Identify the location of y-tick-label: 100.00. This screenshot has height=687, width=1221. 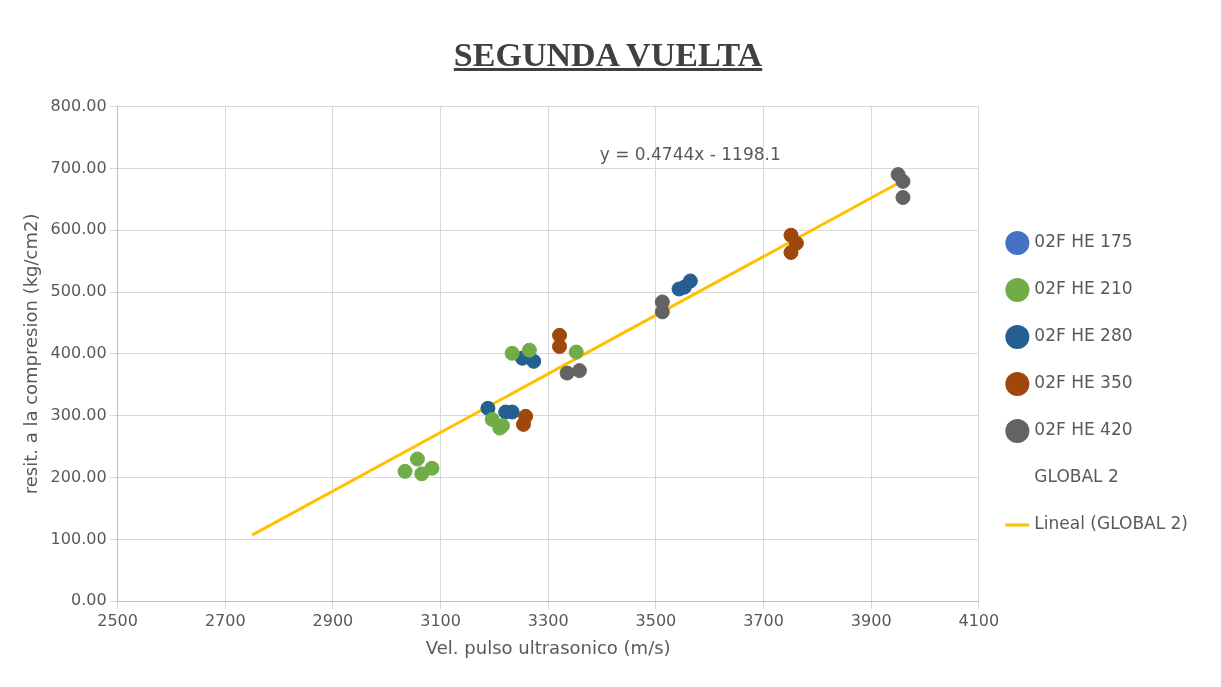
(78, 538).